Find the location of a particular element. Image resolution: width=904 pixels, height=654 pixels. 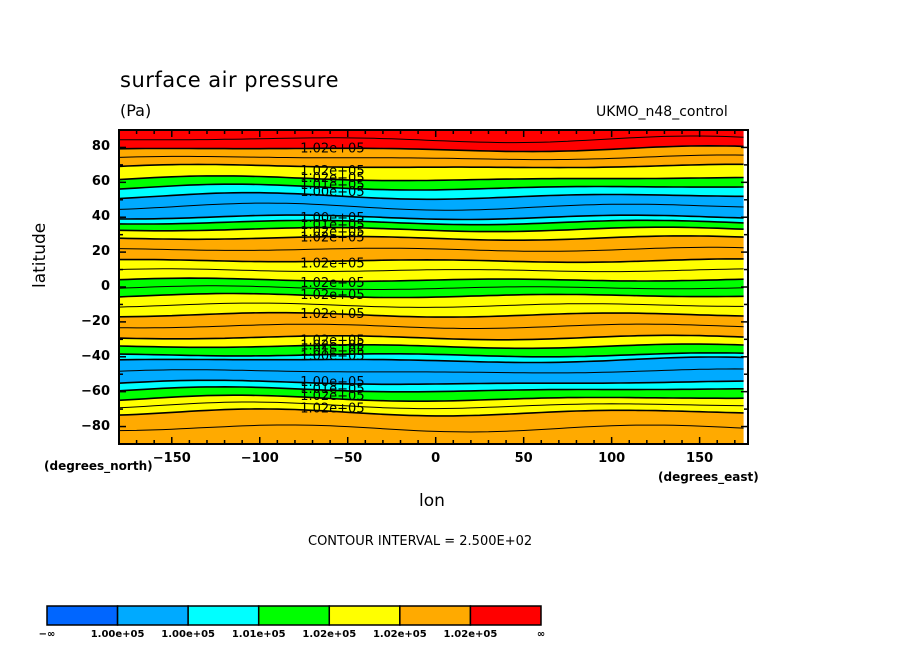

x-tick-label: 0 is located at coordinates (436, 458).